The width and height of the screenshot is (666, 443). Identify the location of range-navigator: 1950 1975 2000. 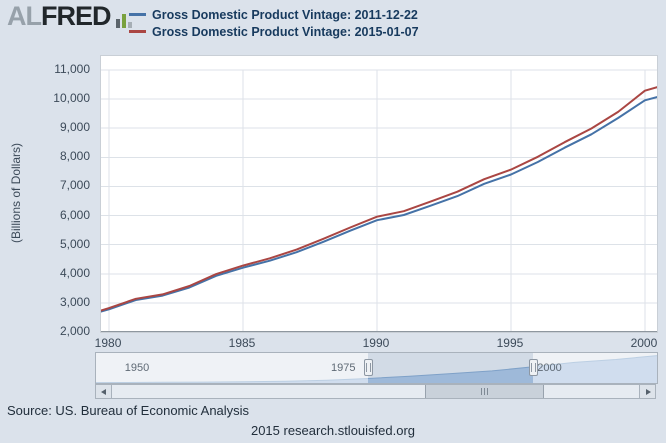
(376, 368).